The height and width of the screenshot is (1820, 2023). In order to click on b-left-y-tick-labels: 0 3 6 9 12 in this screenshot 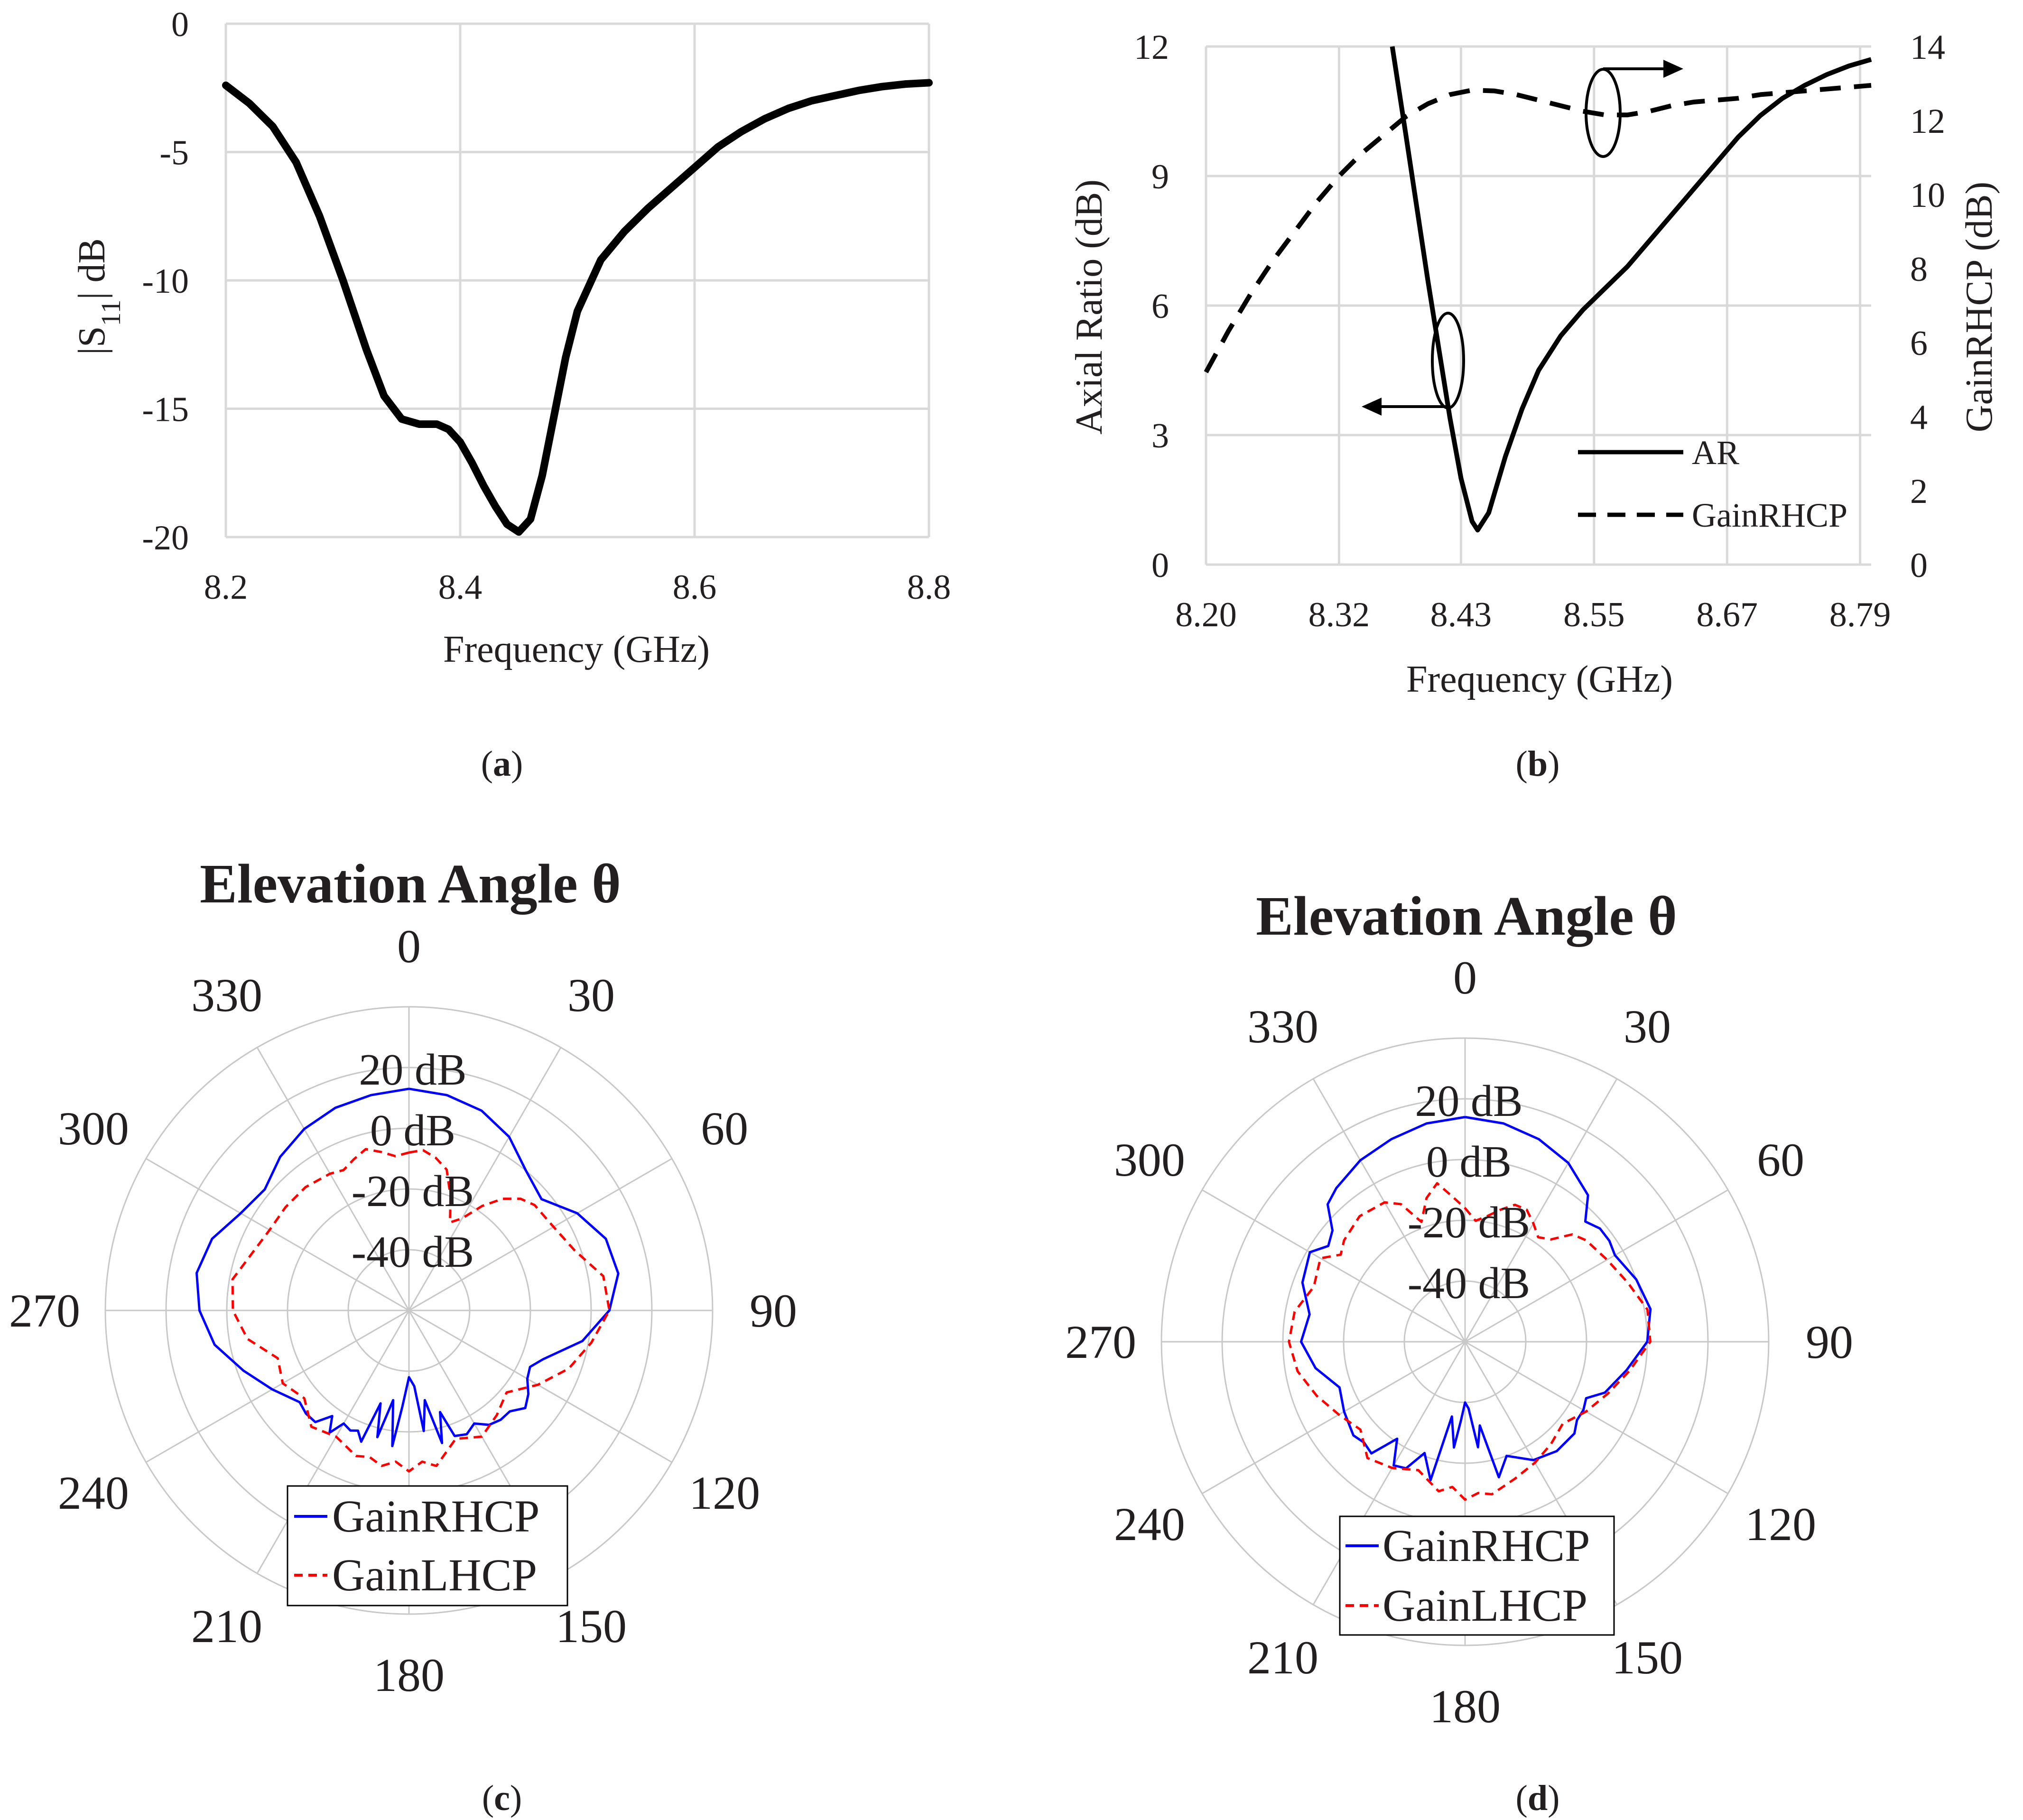, I will do `click(1151, 306)`.